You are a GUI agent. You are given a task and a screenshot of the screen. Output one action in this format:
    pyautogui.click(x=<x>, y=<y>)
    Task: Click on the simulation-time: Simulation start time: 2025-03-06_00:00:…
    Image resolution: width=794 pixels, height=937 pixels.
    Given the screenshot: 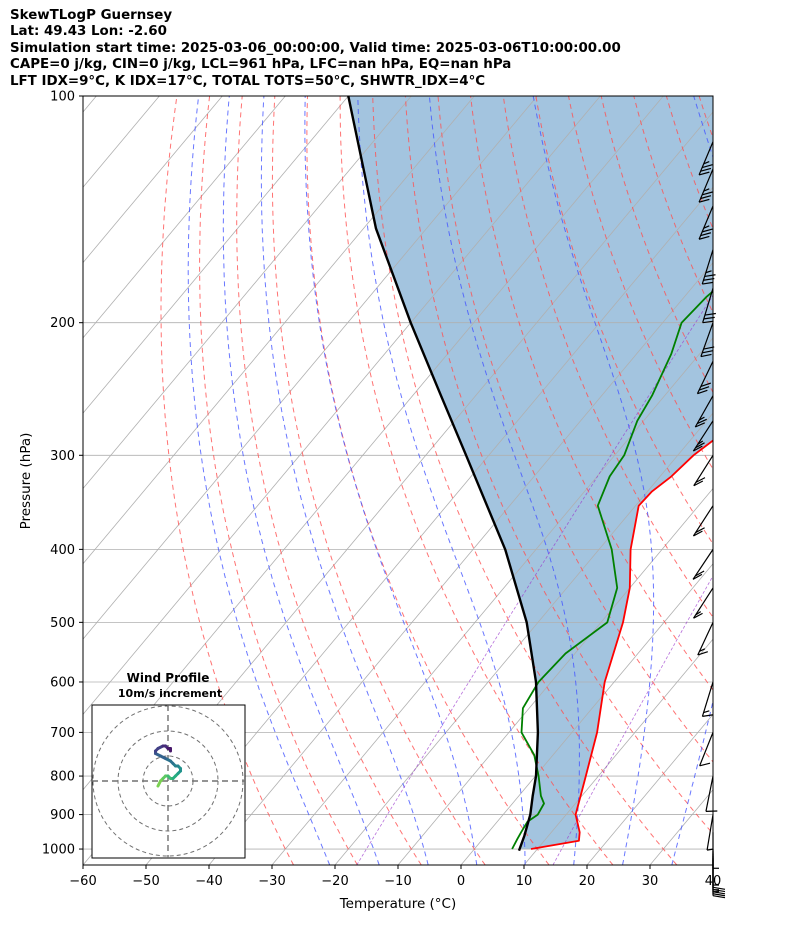 What is the action you would take?
    pyautogui.click(x=315, y=48)
    